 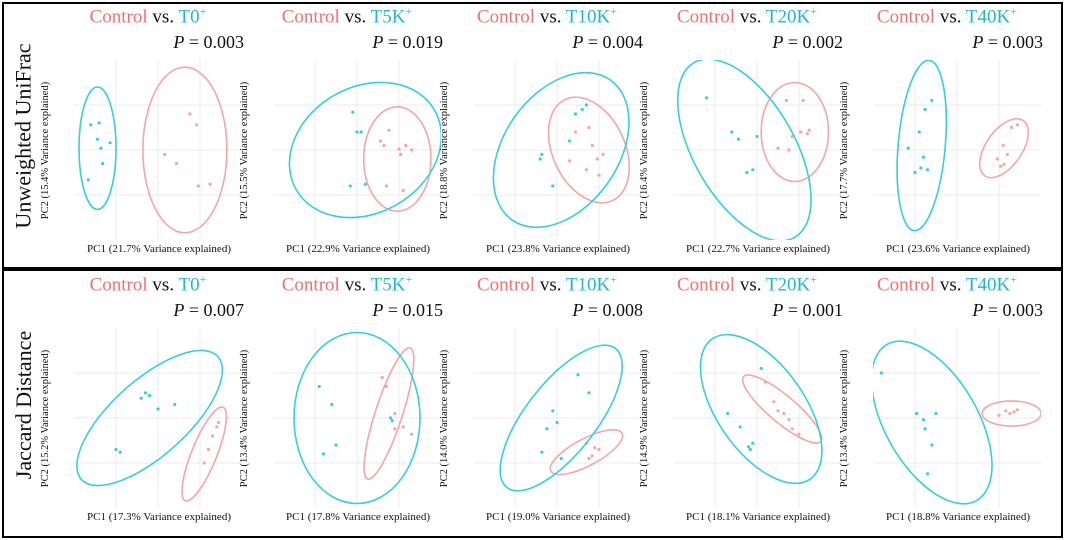 What do you see at coordinates (46, 150) in the screenshot?
I see `y-axis-label: PC2 (15.4% Variance explained)` at bounding box center [46, 150].